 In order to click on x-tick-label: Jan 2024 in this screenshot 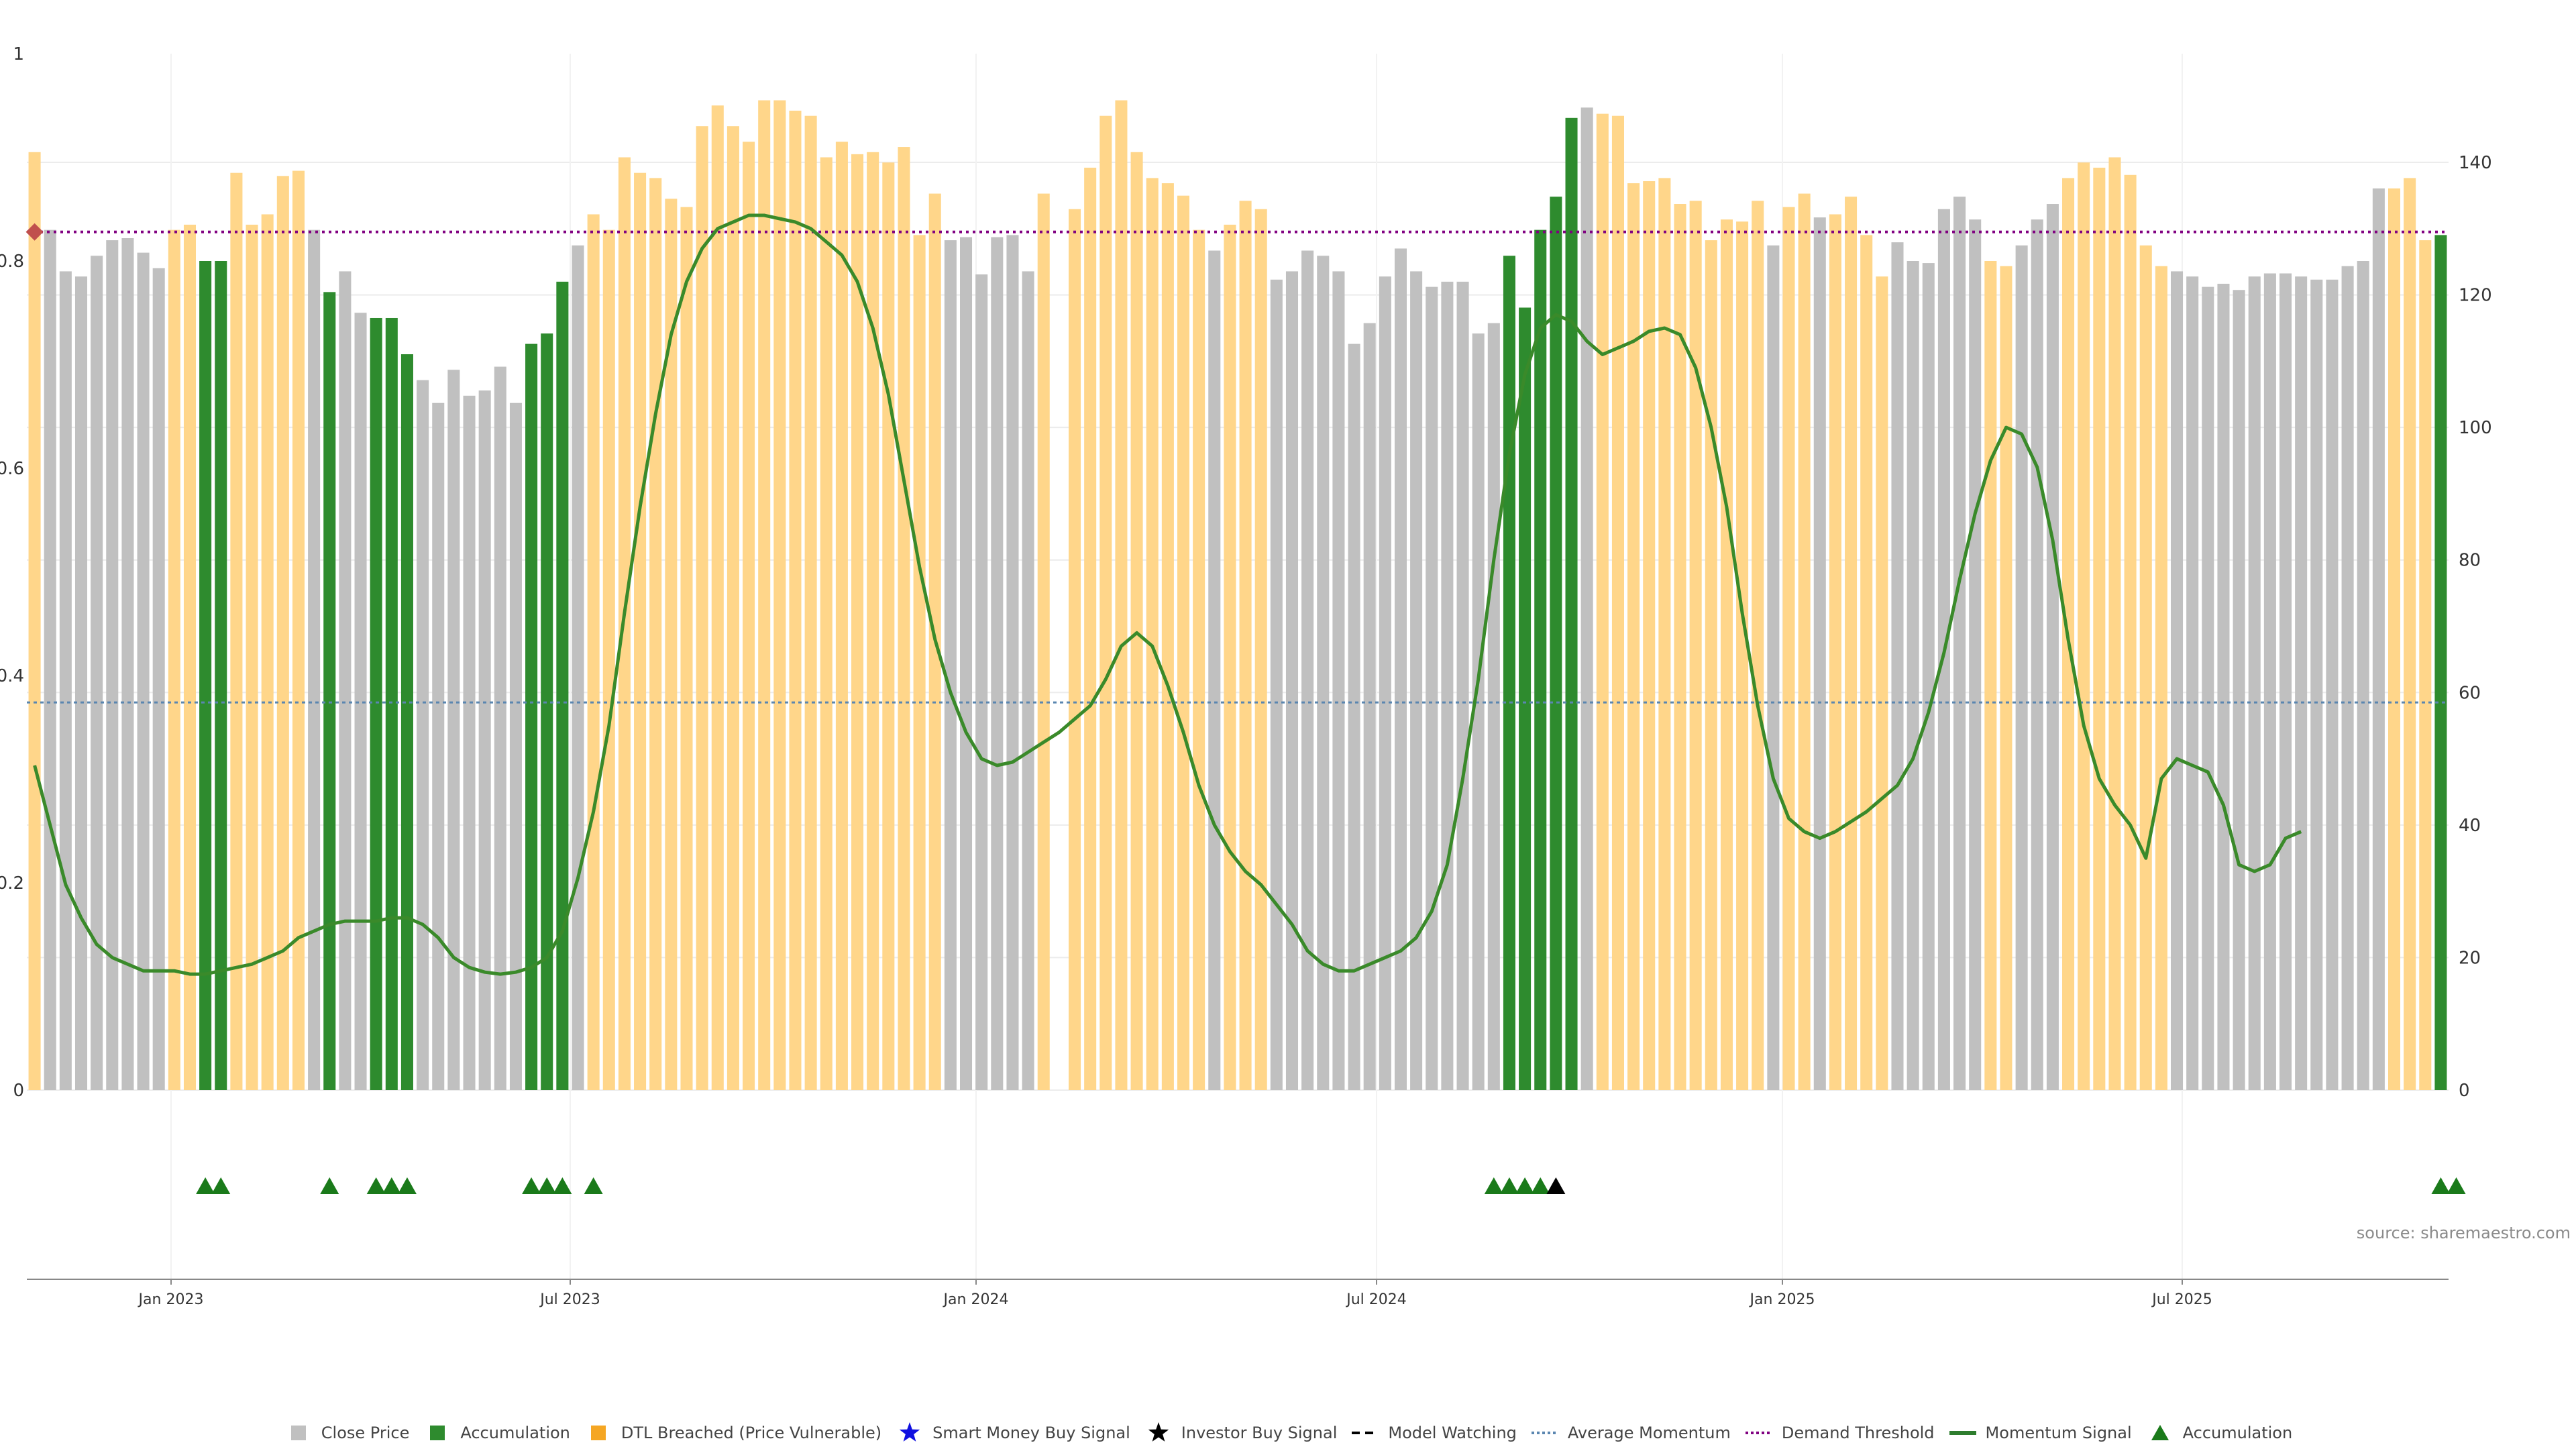, I will do `click(976, 1299)`.